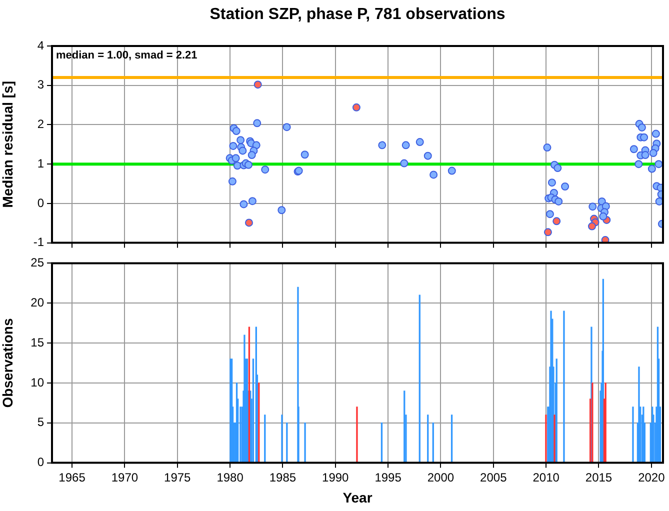 The width and height of the screenshot is (669, 511). What do you see at coordinates (40, 163) in the screenshot?
I see `y-tick-label: 1` at bounding box center [40, 163].